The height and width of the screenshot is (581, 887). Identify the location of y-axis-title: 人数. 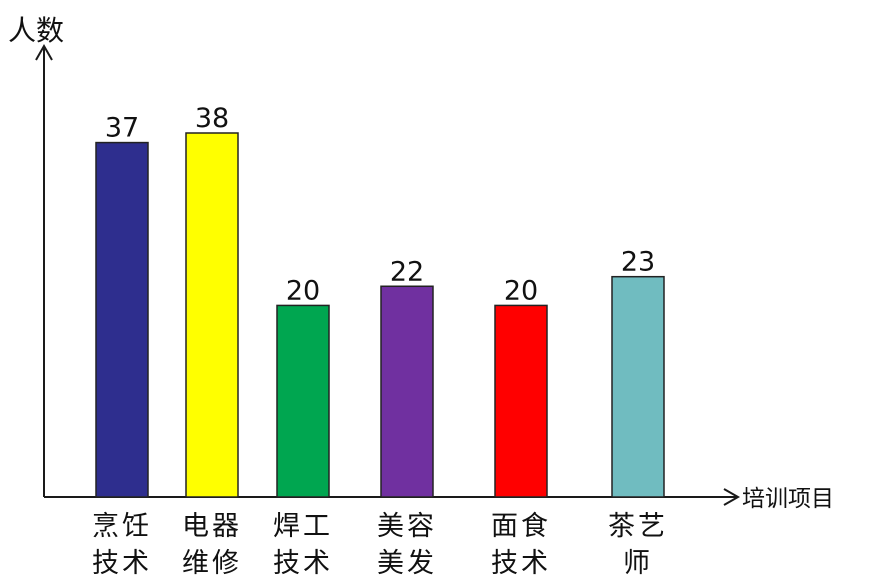
(36, 30).